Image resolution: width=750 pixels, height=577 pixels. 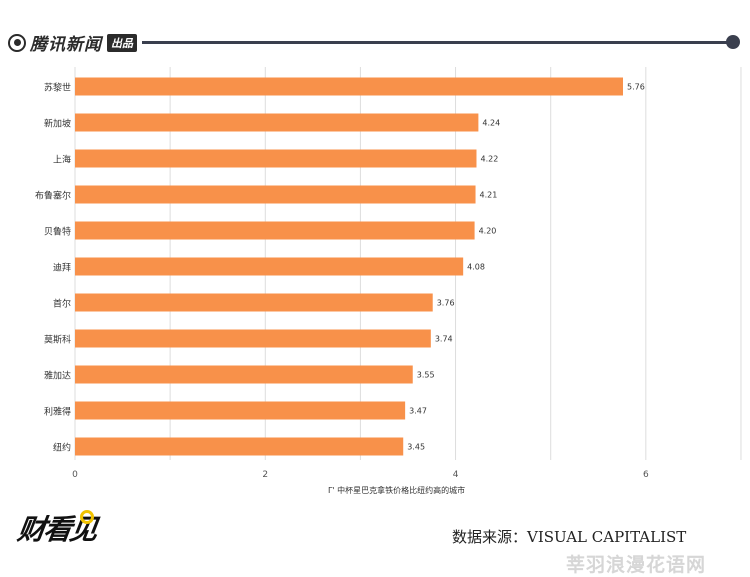 What do you see at coordinates (57, 376) in the screenshot?
I see `category-label: 雅加达` at bounding box center [57, 376].